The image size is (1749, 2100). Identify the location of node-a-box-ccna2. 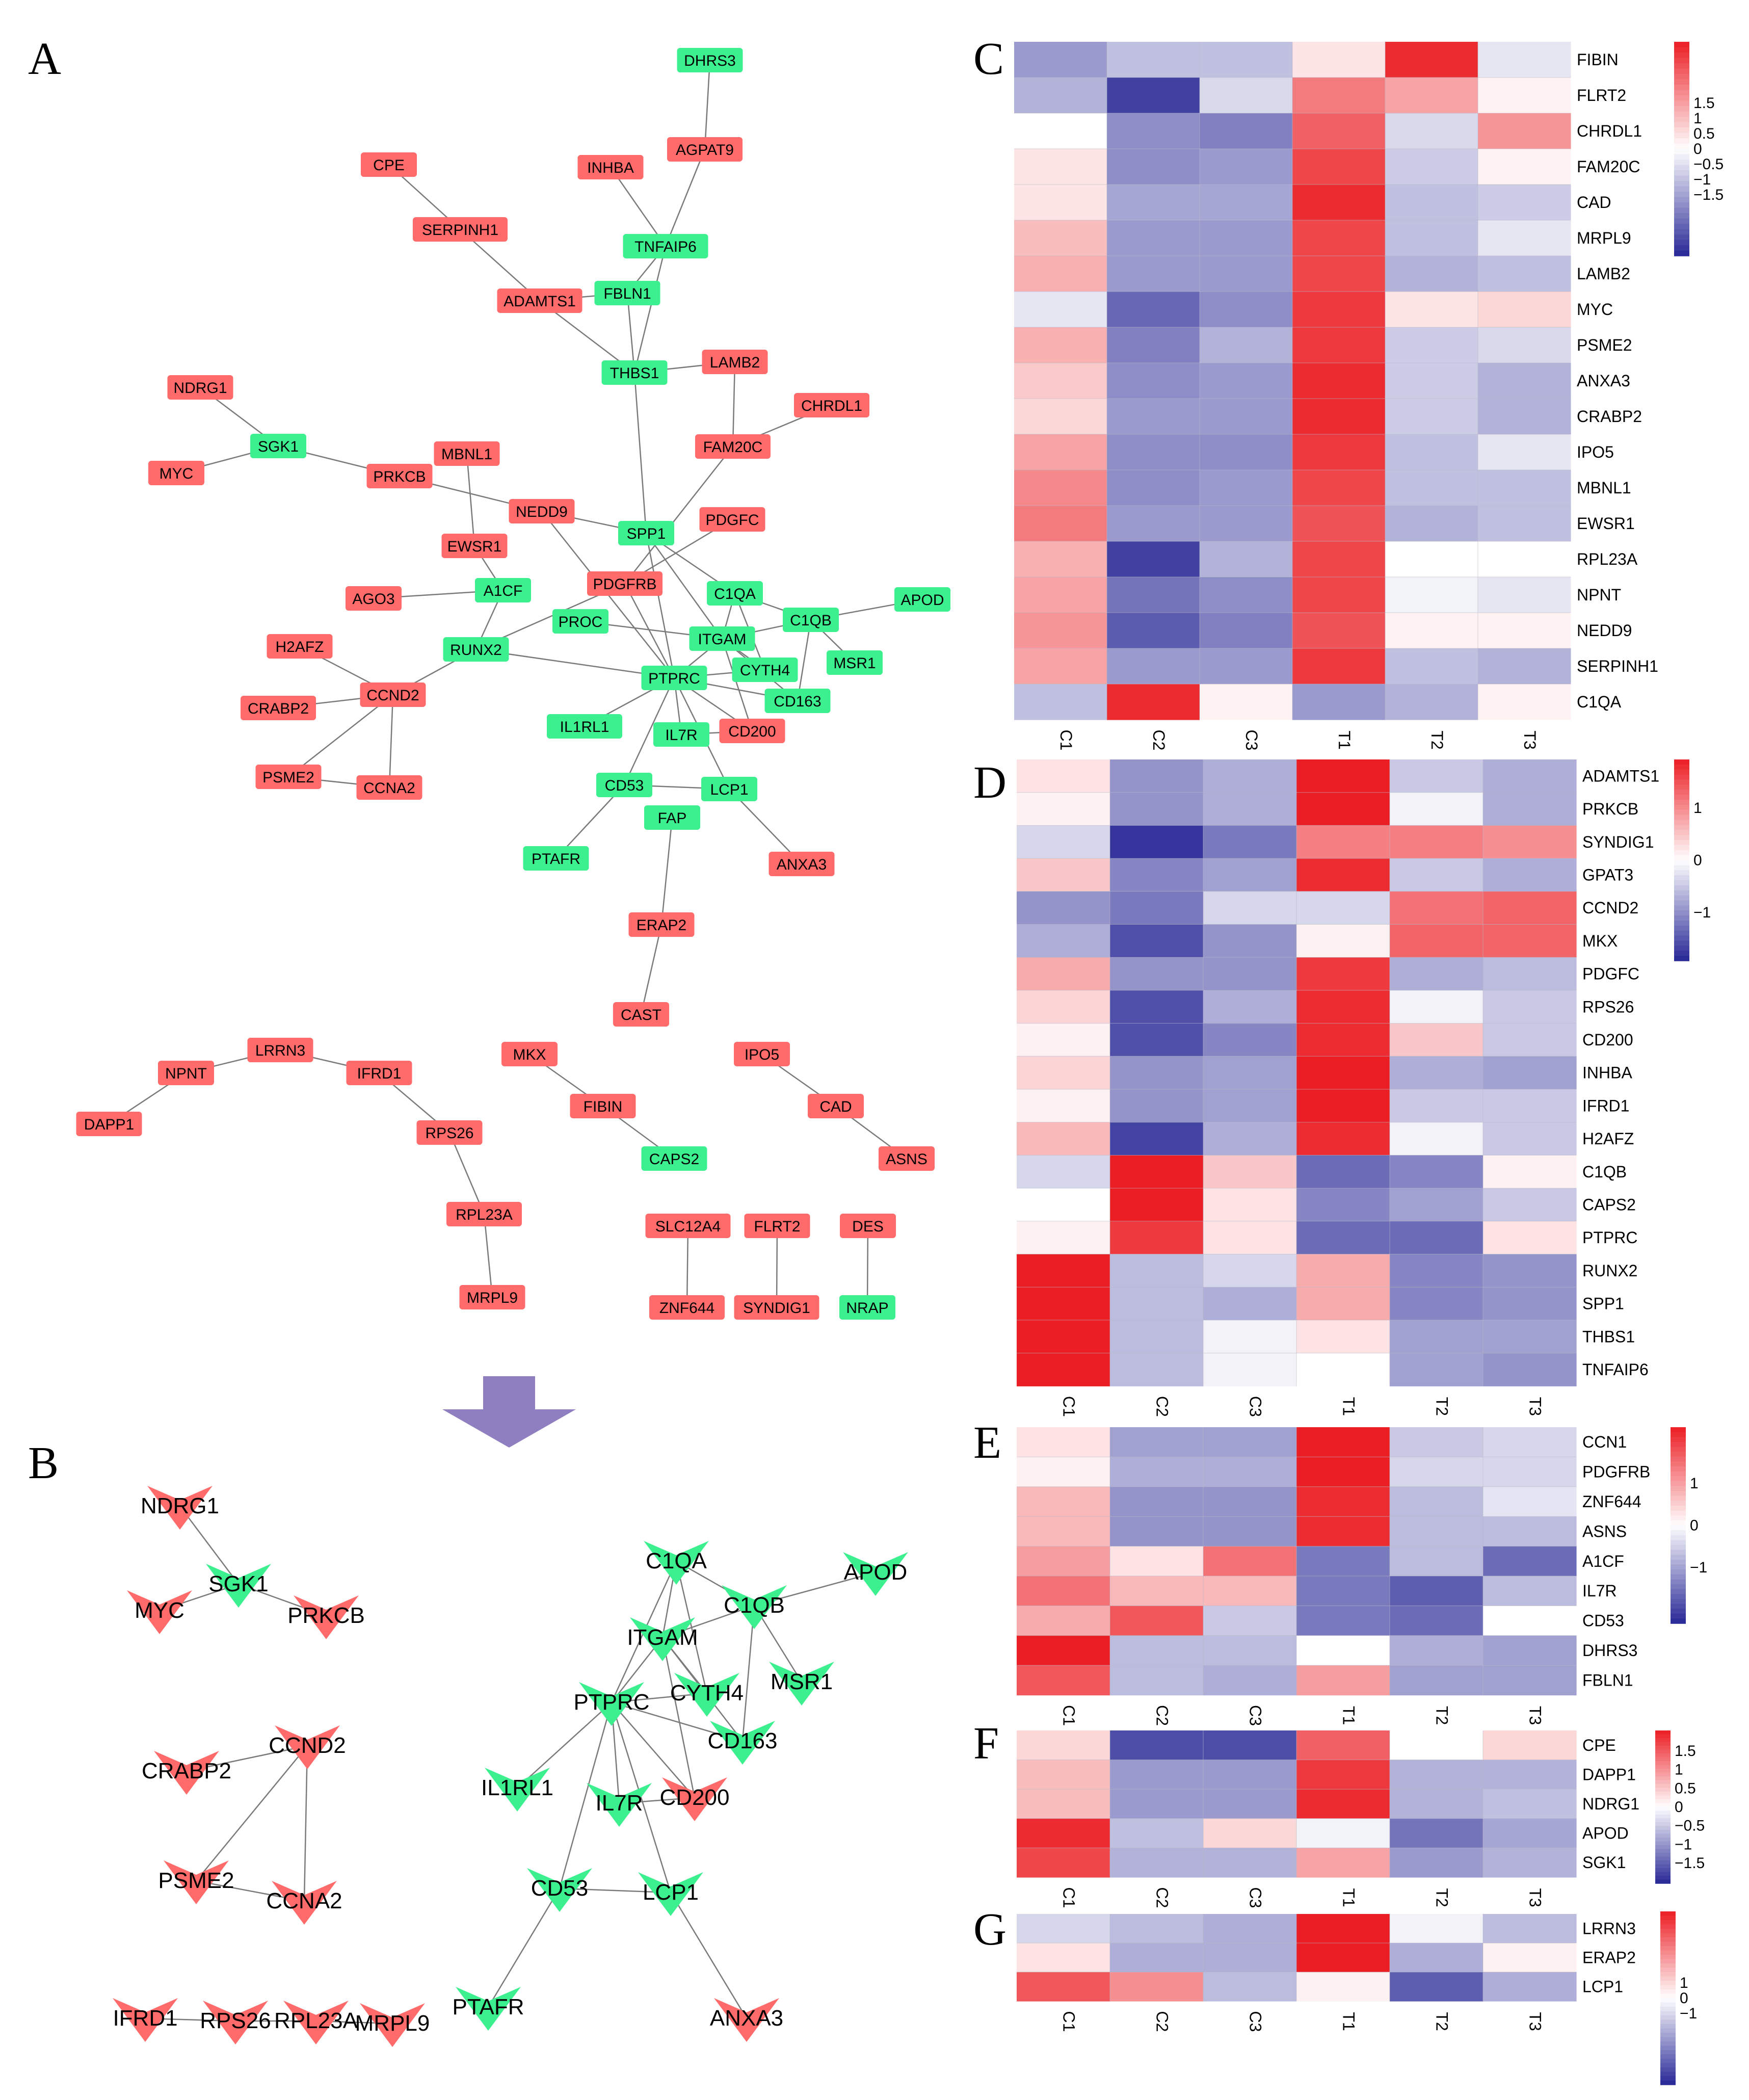
(389, 787).